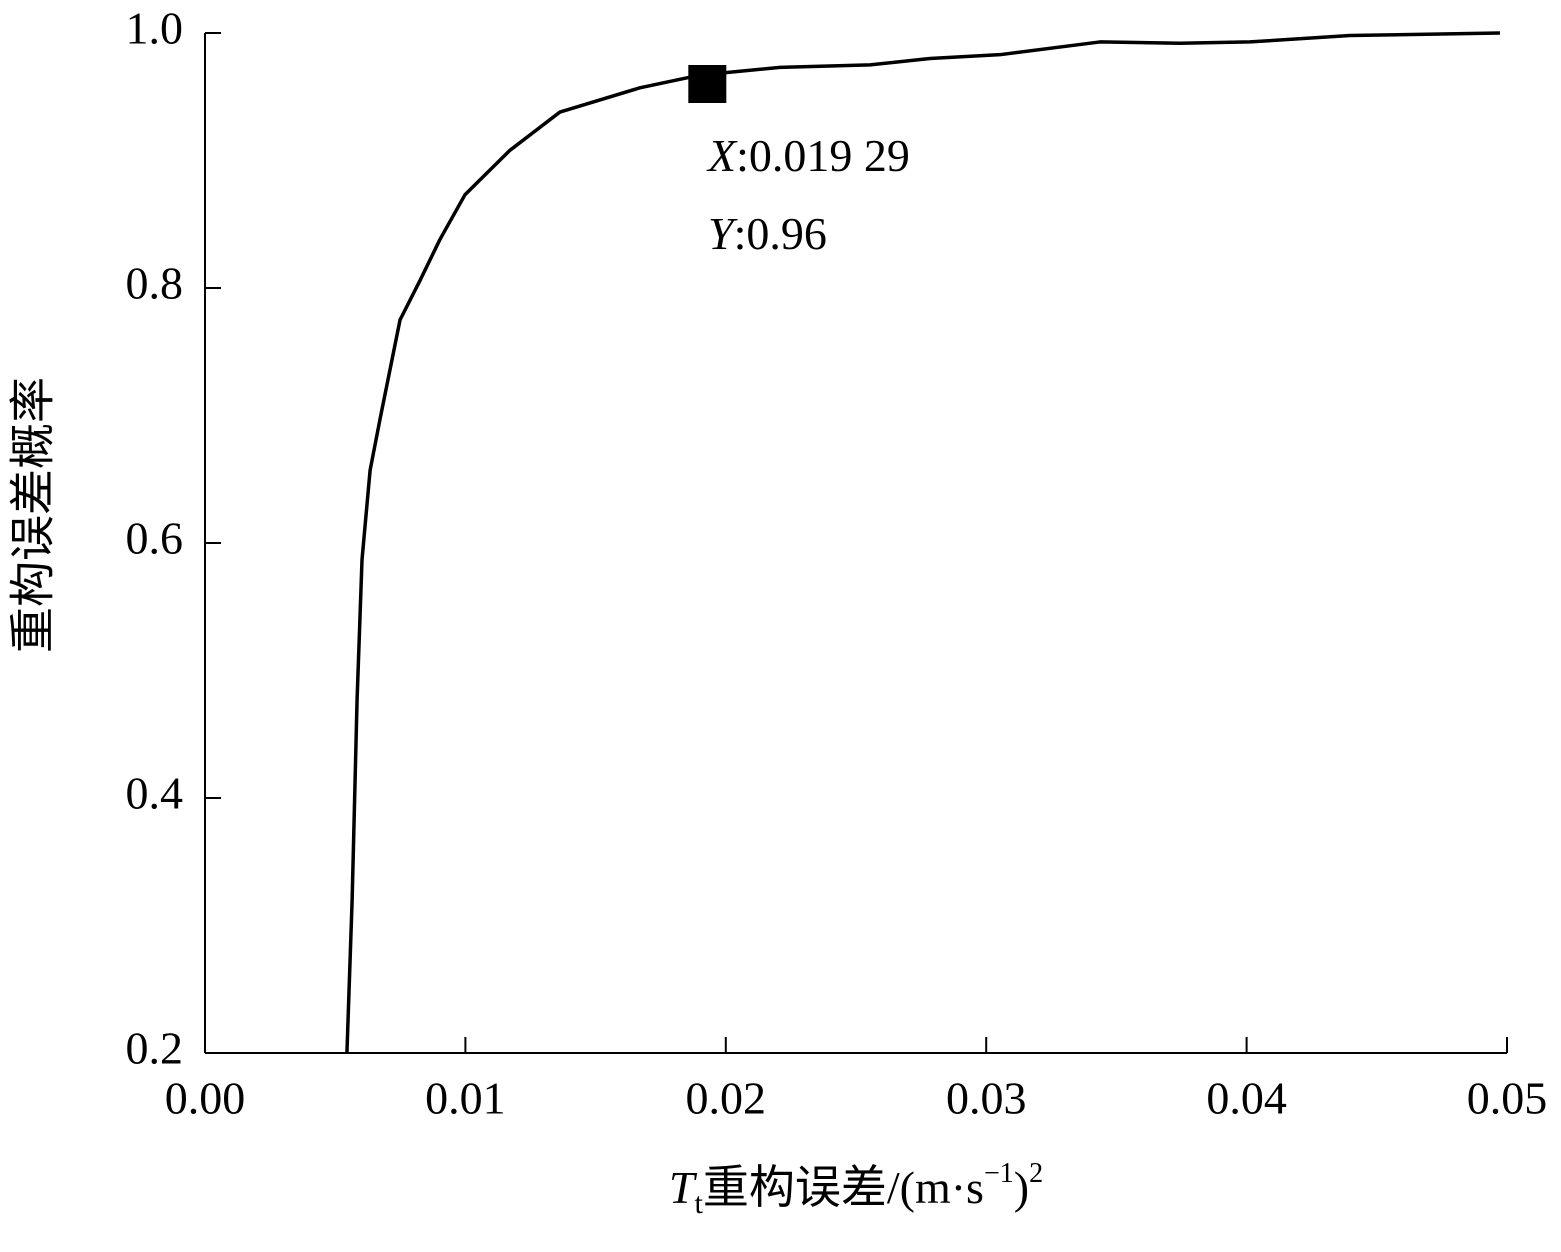 Image resolution: width=1561 pixels, height=1252 pixels. I want to click on y-tick-label: 0.8, so click(155, 283).